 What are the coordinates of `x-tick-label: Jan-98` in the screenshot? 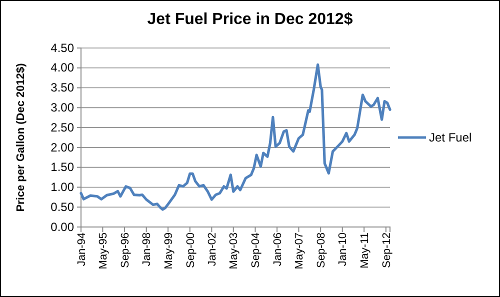 It's located at (147, 249).